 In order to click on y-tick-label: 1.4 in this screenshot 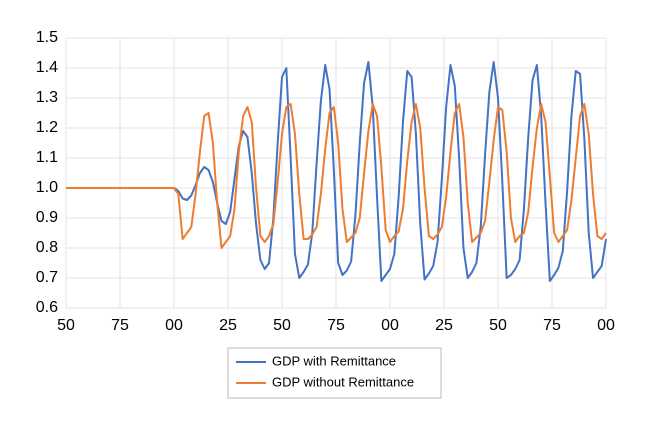, I will do `click(47, 67)`.